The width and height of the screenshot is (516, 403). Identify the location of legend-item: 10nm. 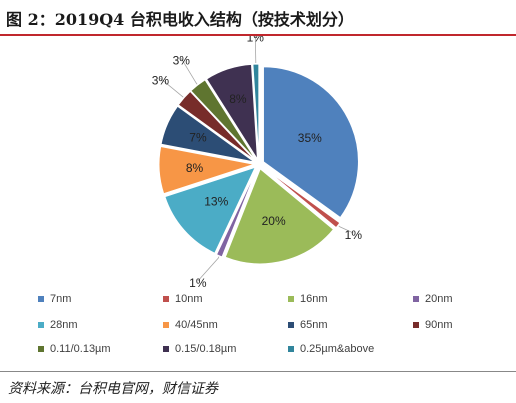
(183, 299).